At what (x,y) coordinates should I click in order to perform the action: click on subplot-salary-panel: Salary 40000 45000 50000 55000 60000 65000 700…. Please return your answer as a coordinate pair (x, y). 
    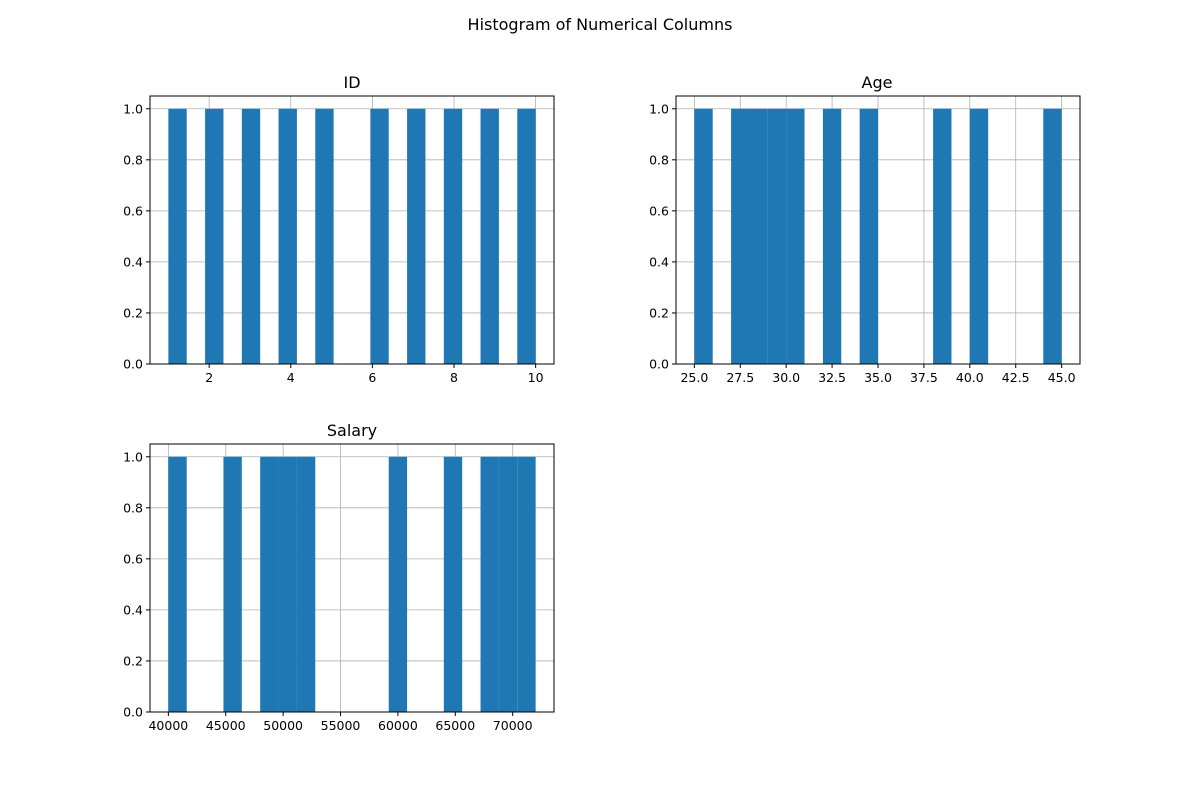
    Looking at the image, I should click on (339, 577).